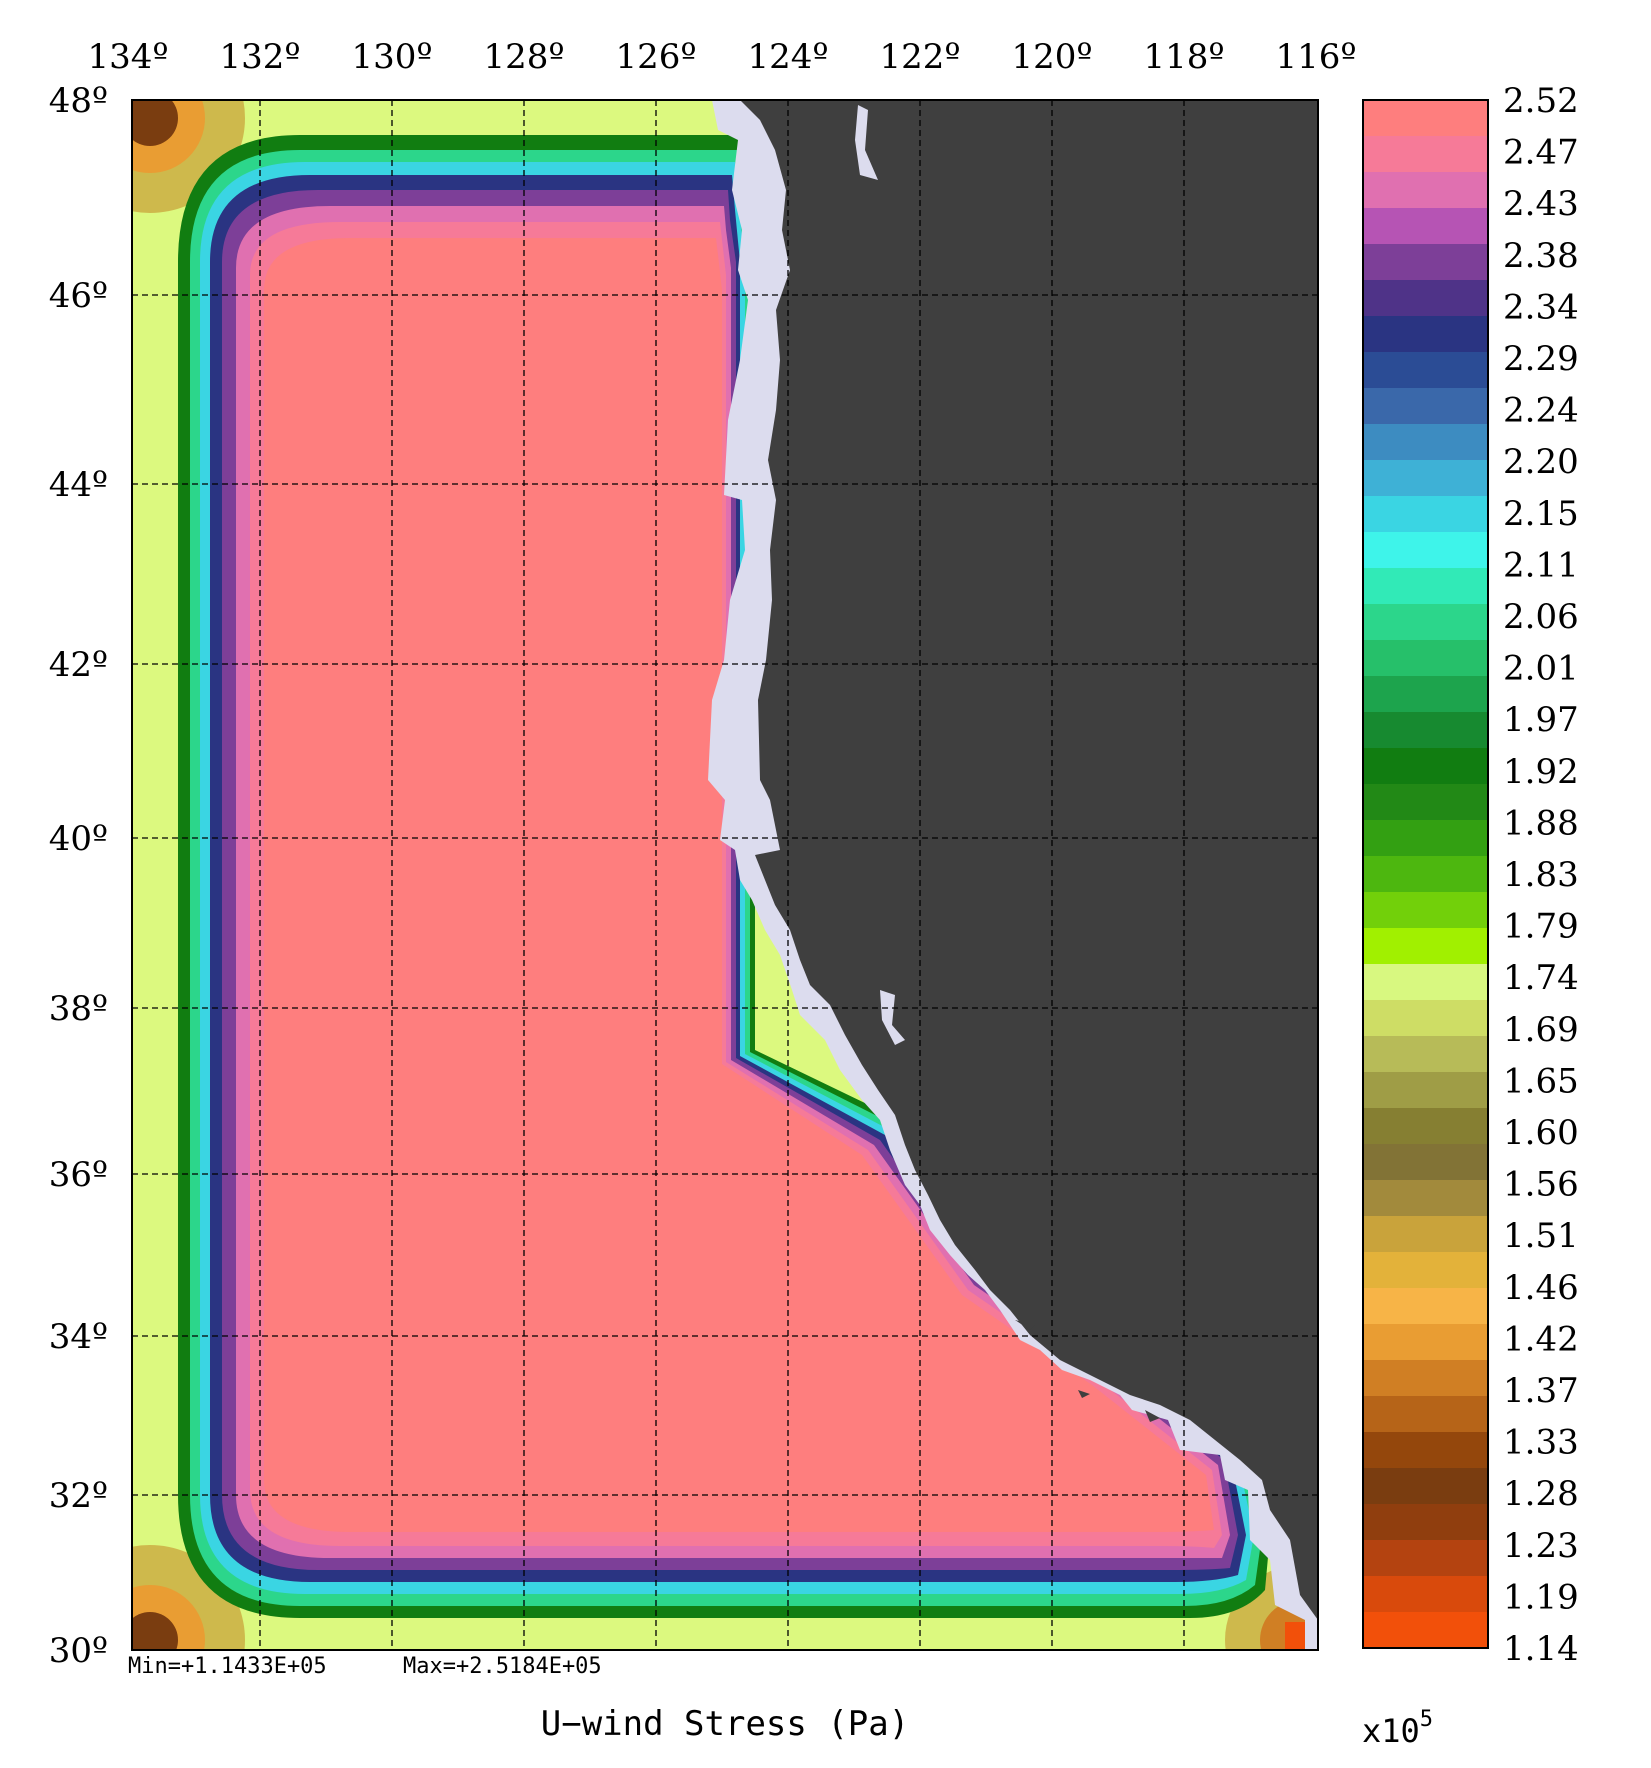 The height and width of the screenshot is (1768, 1651). What do you see at coordinates (1541, 1081) in the screenshot?
I see `colorbar-tick-label: 1.65` at bounding box center [1541, 1081].